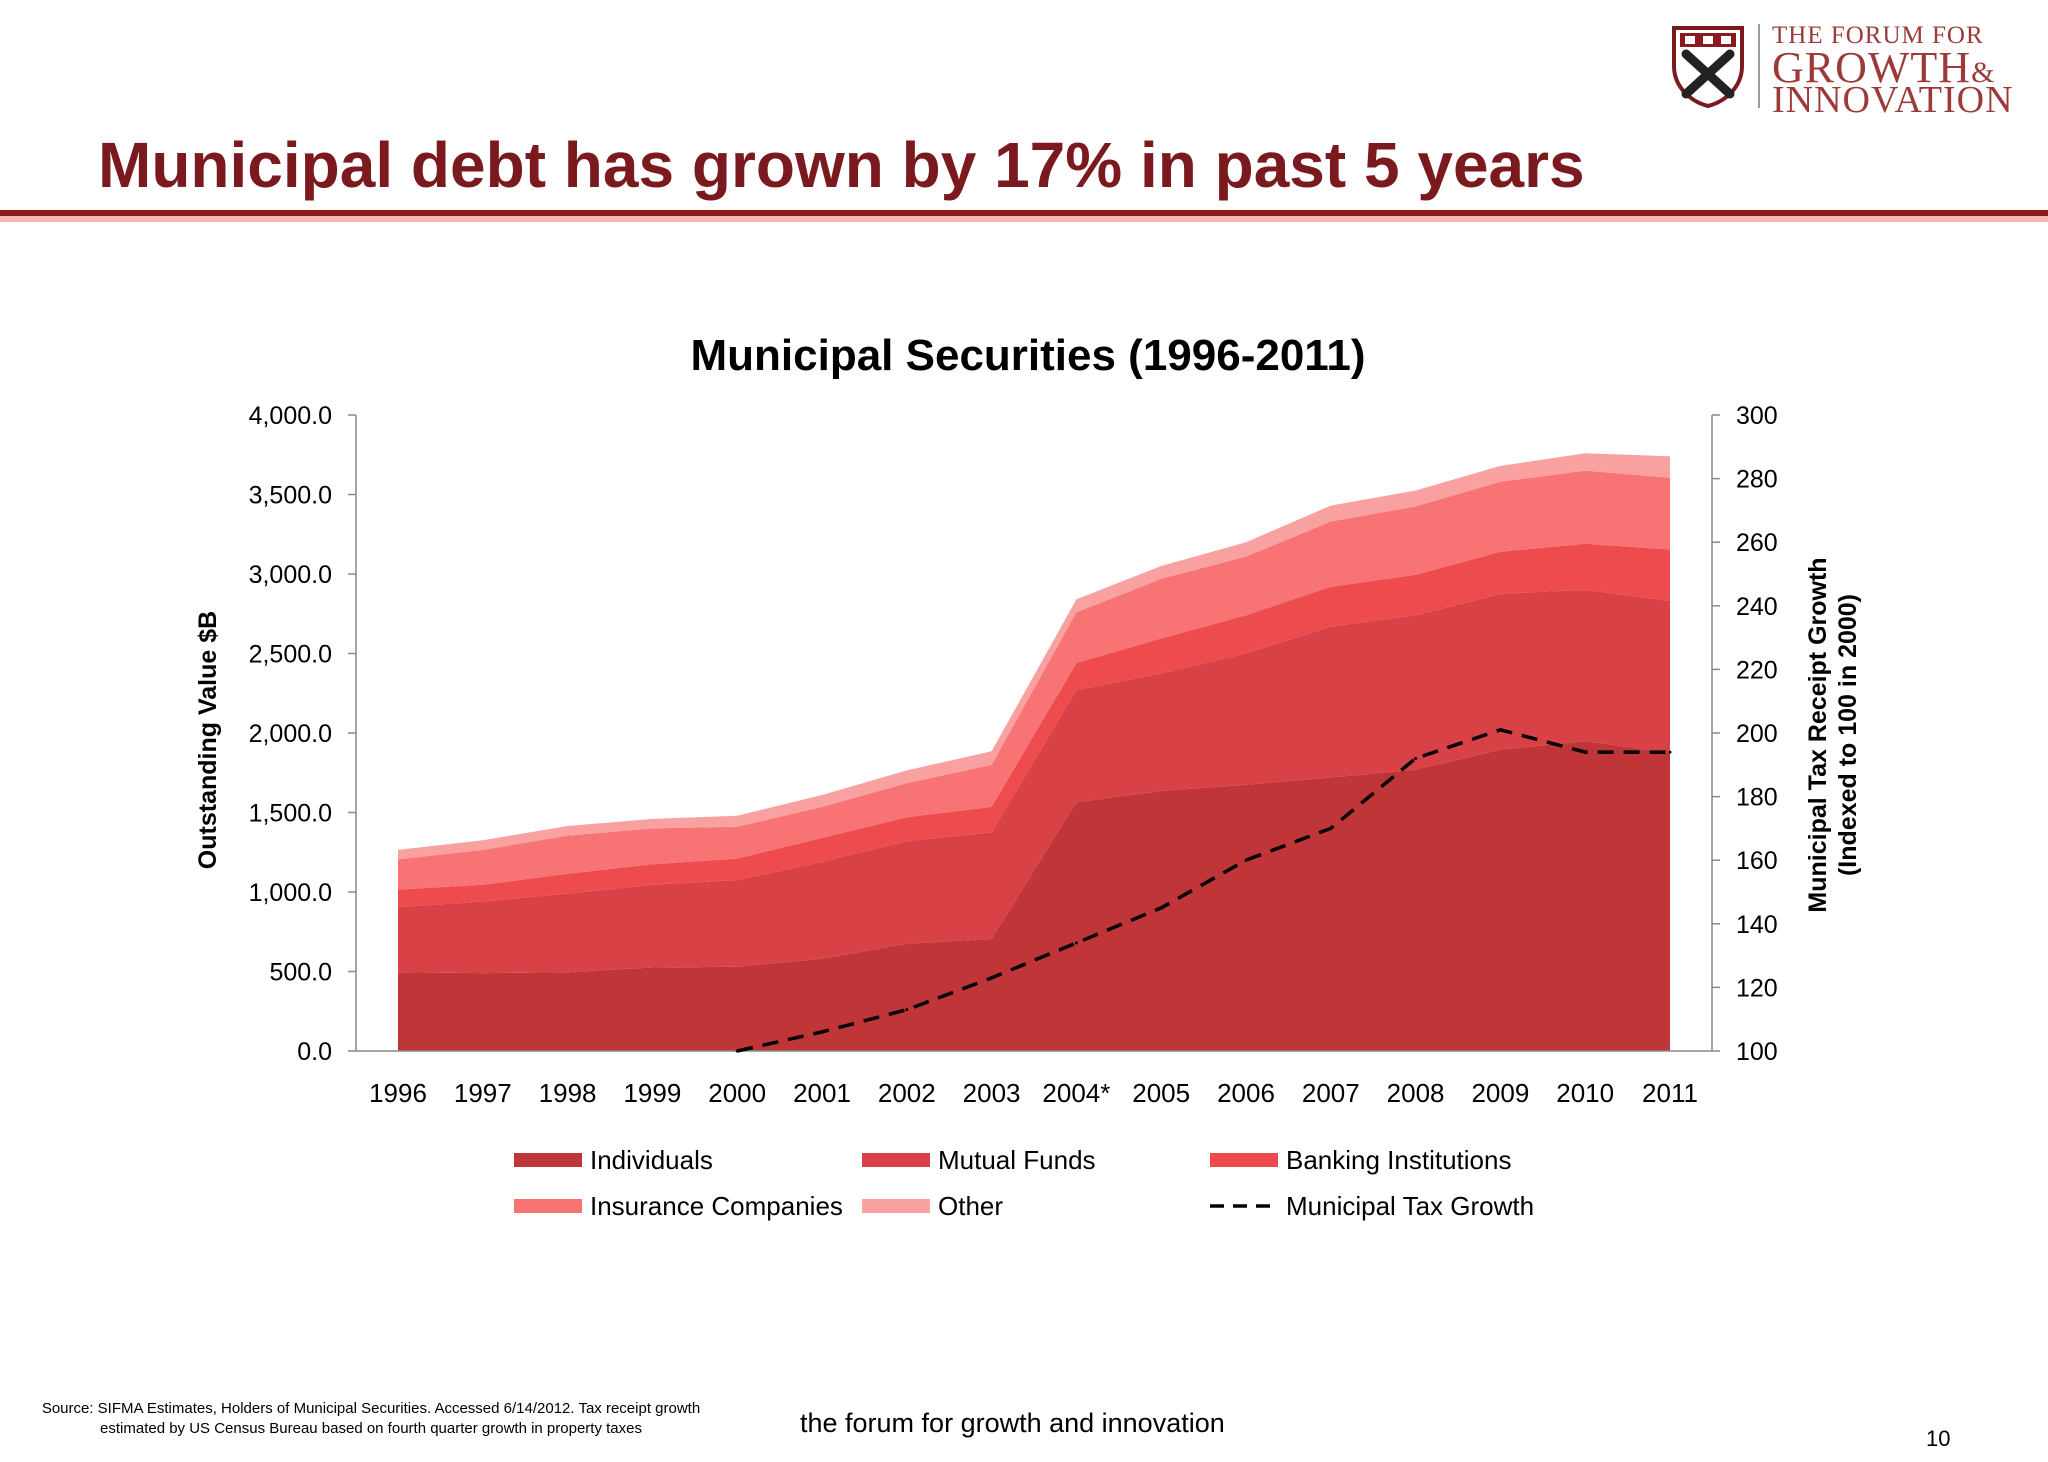 This screenshot has height=1462, width=2048. I want to click on y-tick-label: 3,000.0, so click(290, 575).